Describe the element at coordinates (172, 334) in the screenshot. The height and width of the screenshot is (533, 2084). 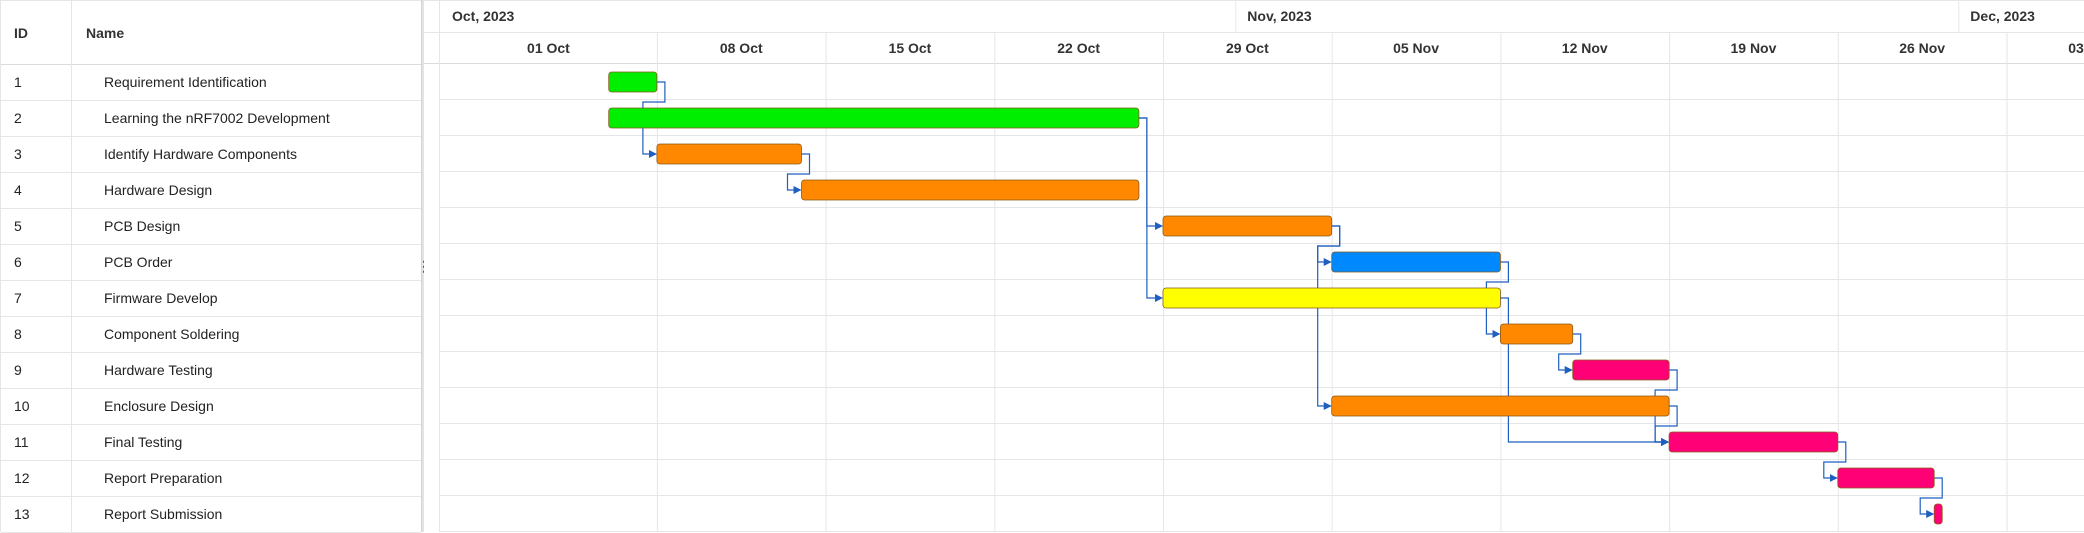
I see `task-name-cell: Component Soldering` at that location.